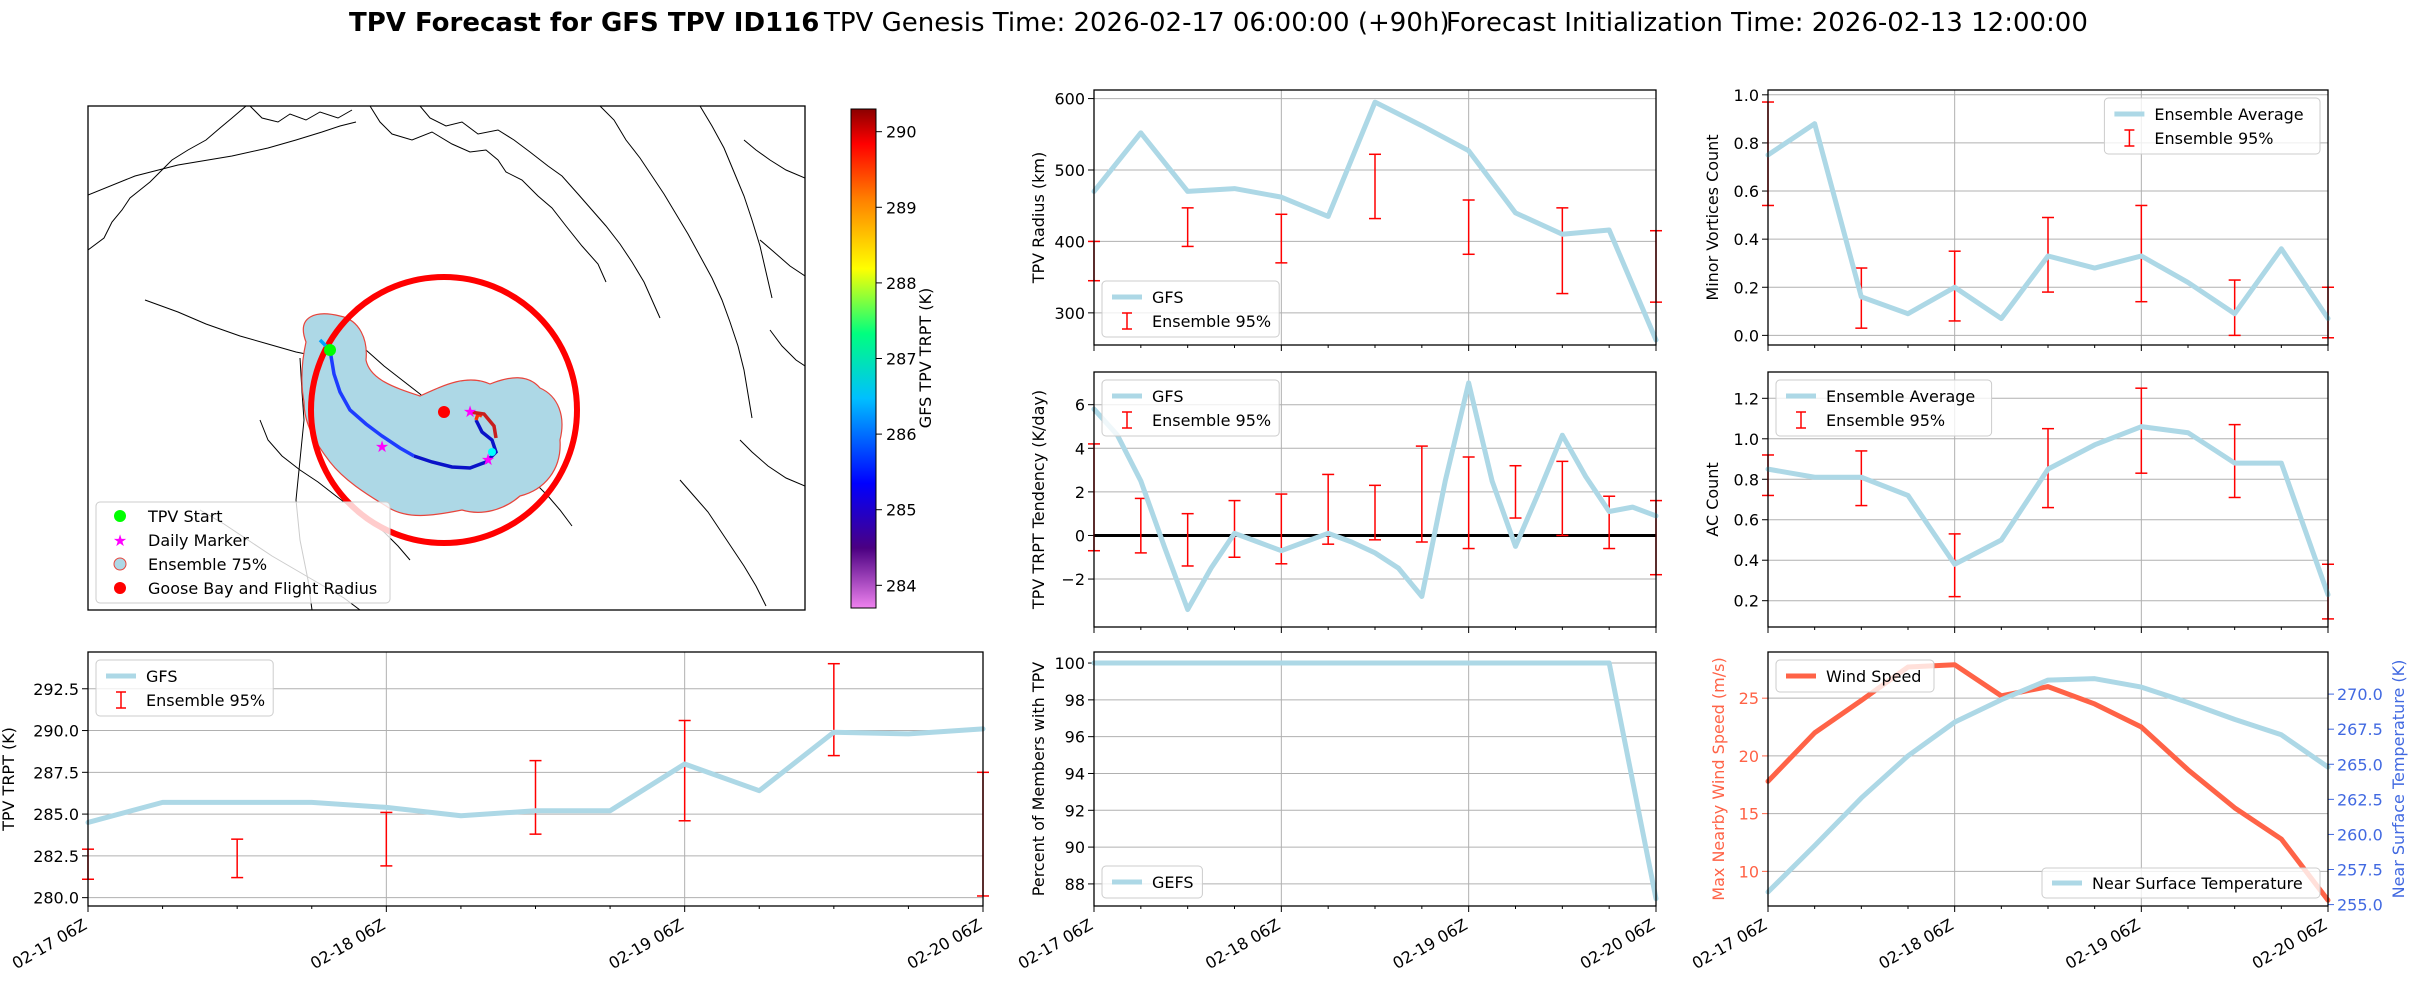 The height and width of the screenshot is (982, 2415). I want to click on x-tick-label: 02-19 06Z, so click(645, 944).